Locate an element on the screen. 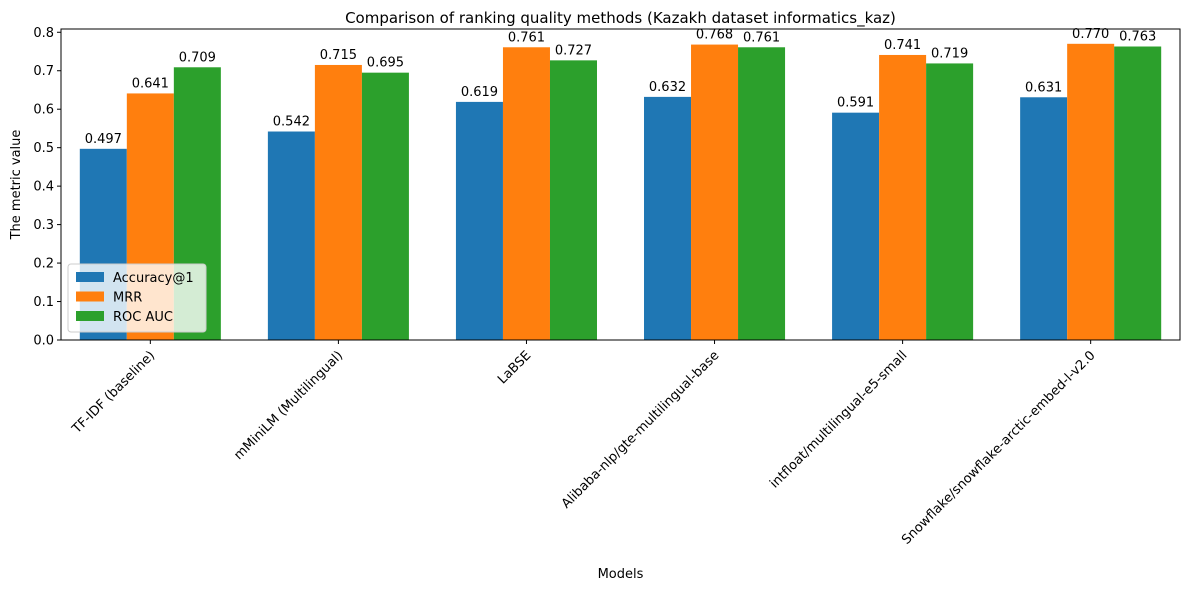 Image resolution: width=1189 pixels, height=590 pixels. x-tick-label: intfloat/multilingual-e5-small is located at coordinates (838, 419).